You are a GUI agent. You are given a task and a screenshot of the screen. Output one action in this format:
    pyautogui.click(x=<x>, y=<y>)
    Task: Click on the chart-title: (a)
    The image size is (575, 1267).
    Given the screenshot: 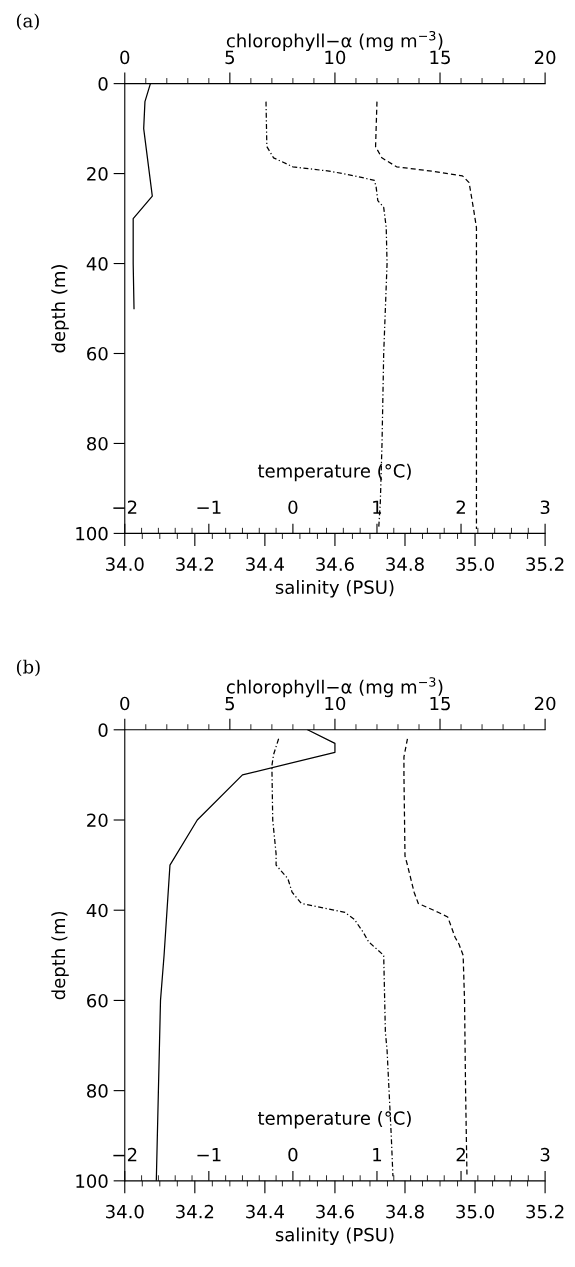 What is the action you would take?
    pyautogui.click(x=27, y=22)
    